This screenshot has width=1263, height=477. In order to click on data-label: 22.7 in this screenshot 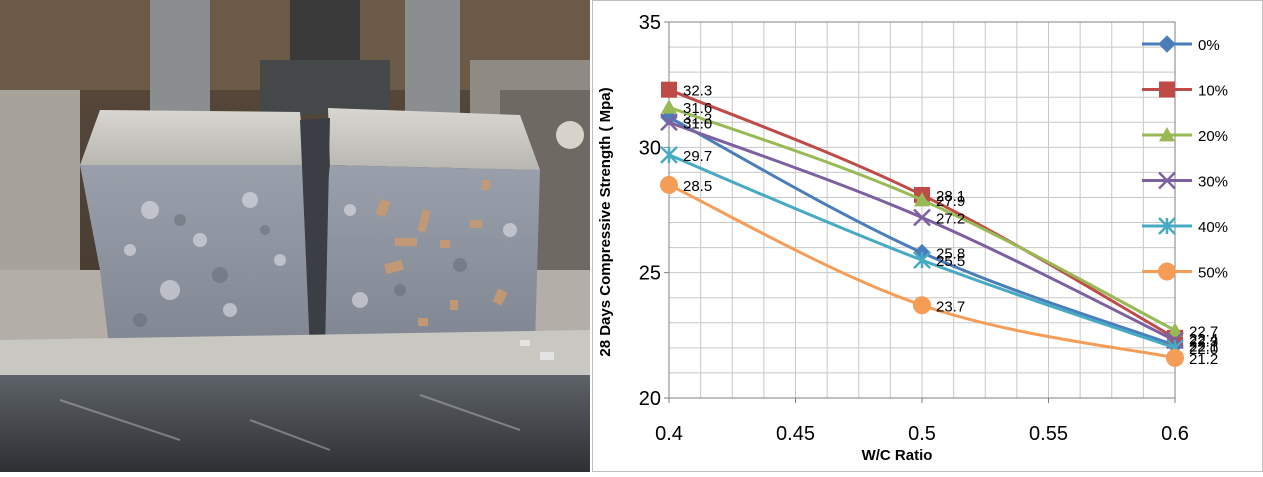, I will do `click(1203, 331)`.